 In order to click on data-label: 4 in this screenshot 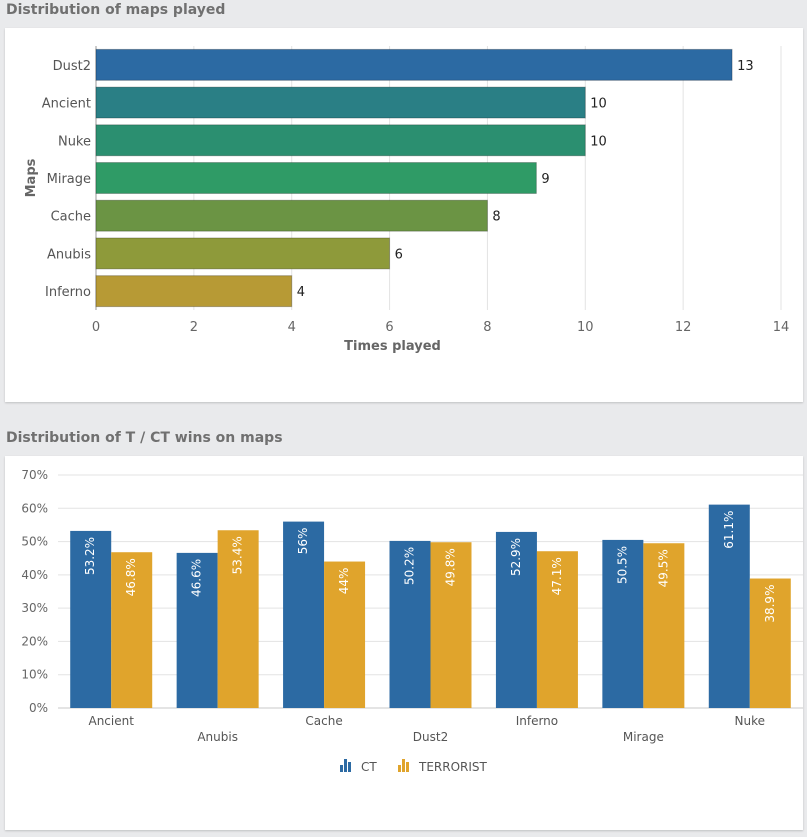, I will do `click(301, 292)`.